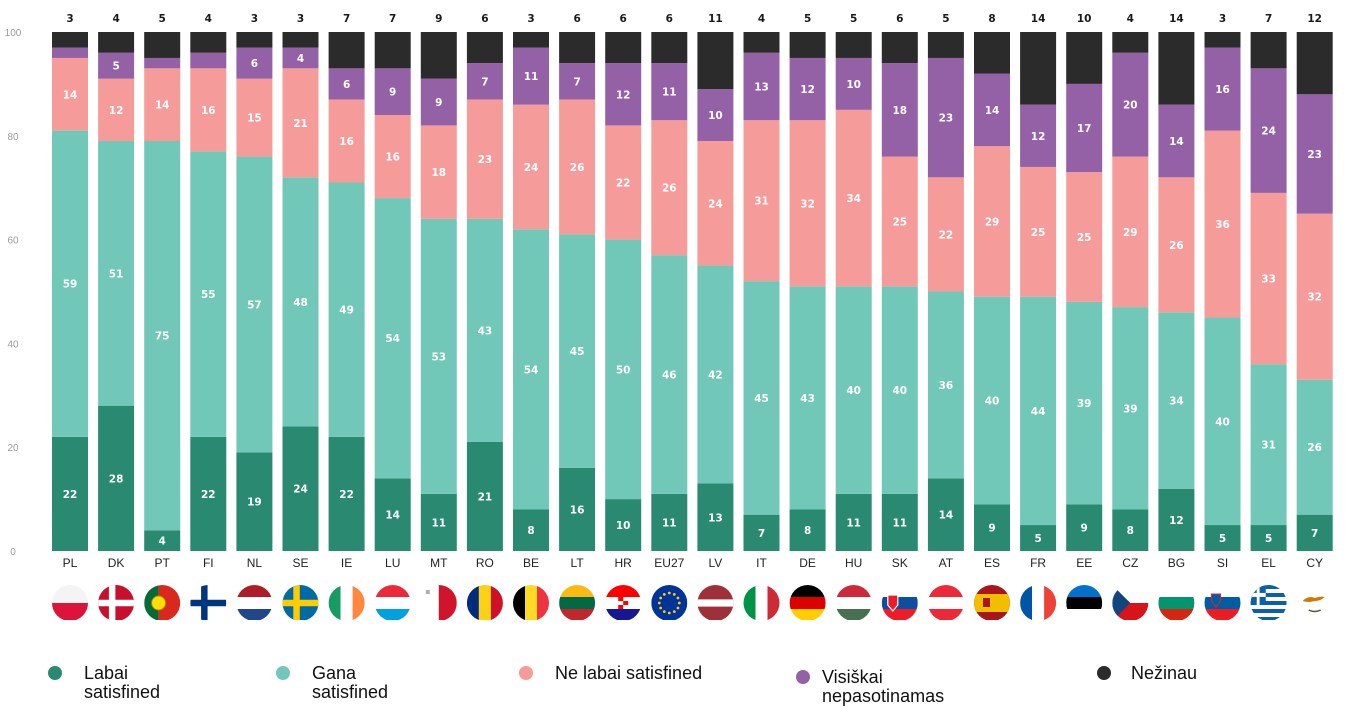 Image resolution: width=1346 pixels, height=709 pixels. I want to click on x-tick-label: EU27, so click(669, 563).